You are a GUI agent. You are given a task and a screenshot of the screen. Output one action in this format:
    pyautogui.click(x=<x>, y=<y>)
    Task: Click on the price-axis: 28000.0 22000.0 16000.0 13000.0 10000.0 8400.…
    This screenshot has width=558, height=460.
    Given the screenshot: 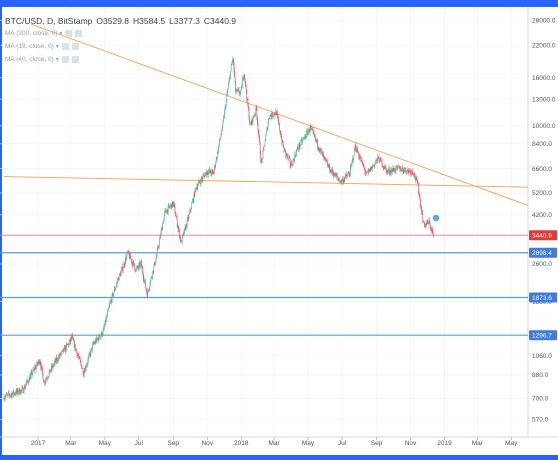 What is the action you would take?
    pyautogui.click(x=544, y=221)
    